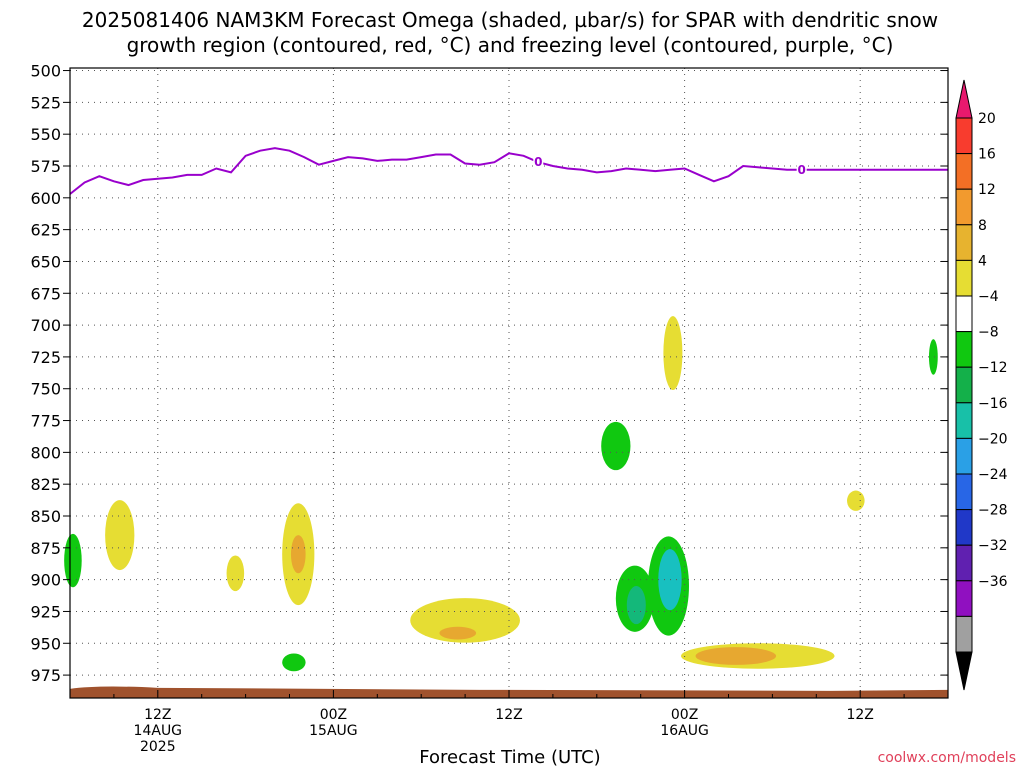 The height and width of the screenshot is (768, 1024). What do you see at coordinates (947, 758) in the screenshot?
I see `credit-text: coolwx.com/models` at bounding box center [947, 758].